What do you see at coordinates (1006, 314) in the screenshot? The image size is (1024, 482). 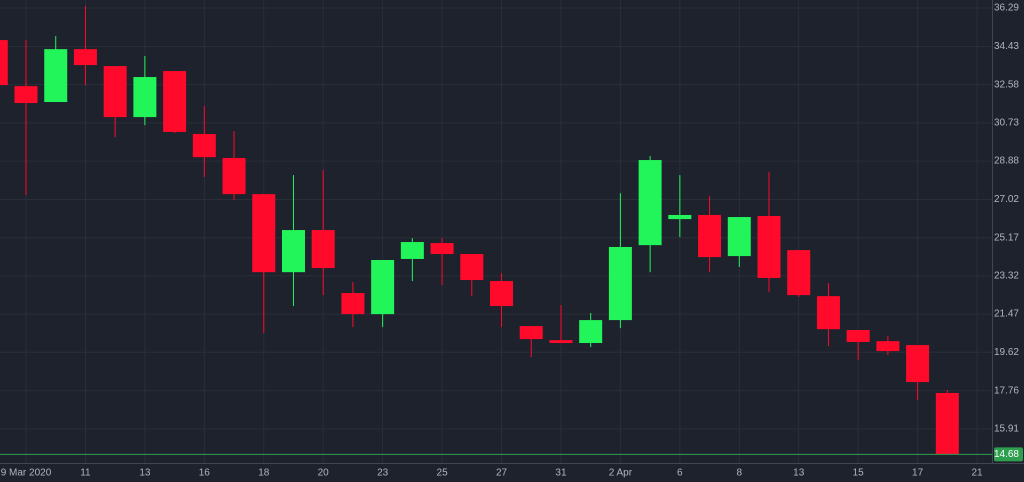 I see `y-tick-label: 21.47` at bounding box center [1006, 314].